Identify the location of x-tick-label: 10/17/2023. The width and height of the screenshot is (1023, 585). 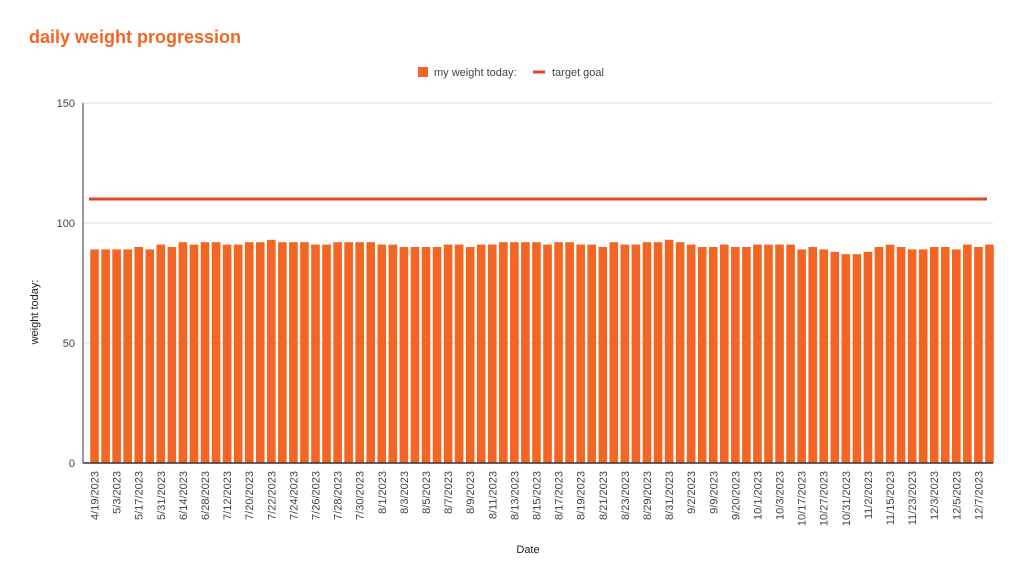
(803, 498).